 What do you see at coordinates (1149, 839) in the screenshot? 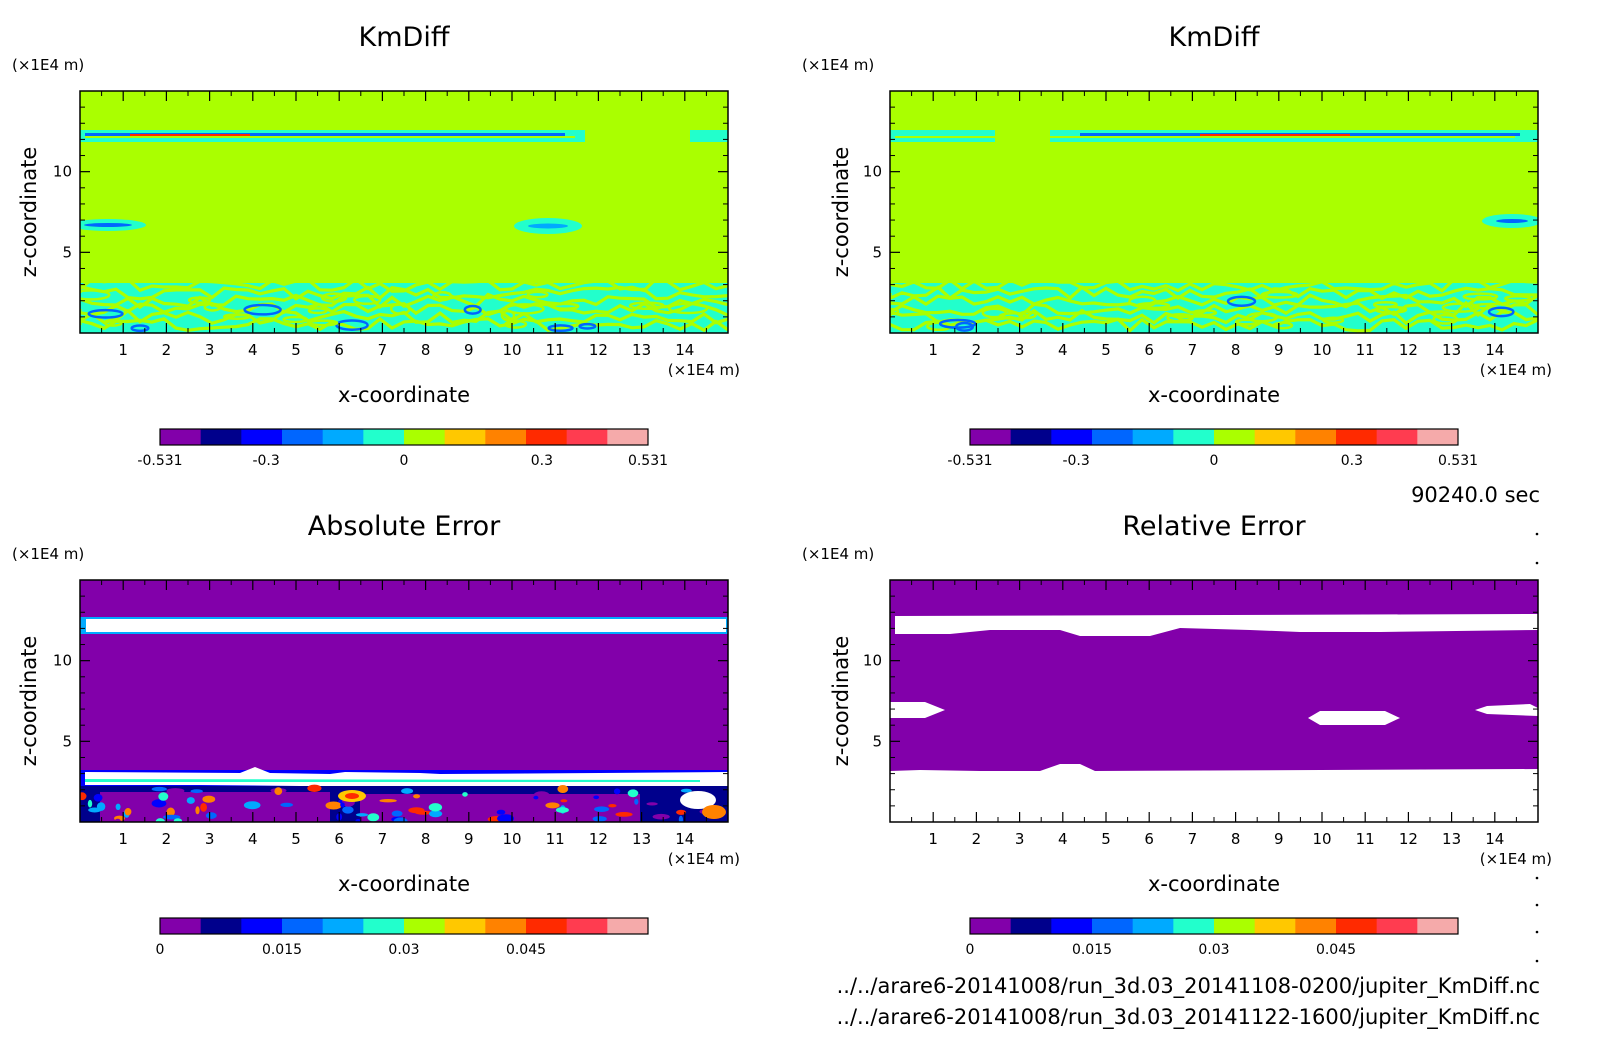
I see `x-tick-label: 6` at bounding box center [1149, 839].